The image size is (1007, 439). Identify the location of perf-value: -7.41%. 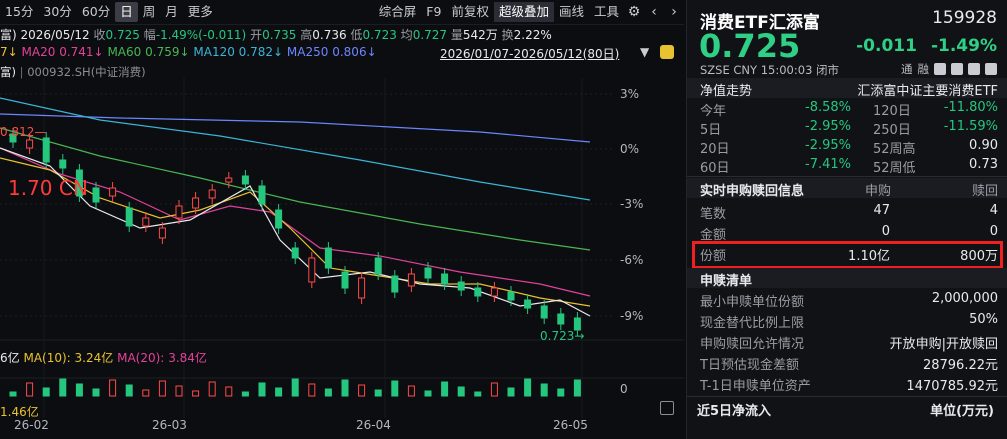
(828, 164).